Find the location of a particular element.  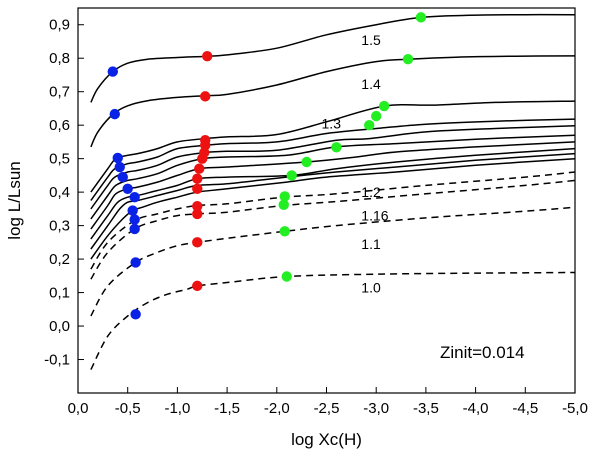

metallicity-annotation: Zinit=0.014 is located at coordinates (482, 352).